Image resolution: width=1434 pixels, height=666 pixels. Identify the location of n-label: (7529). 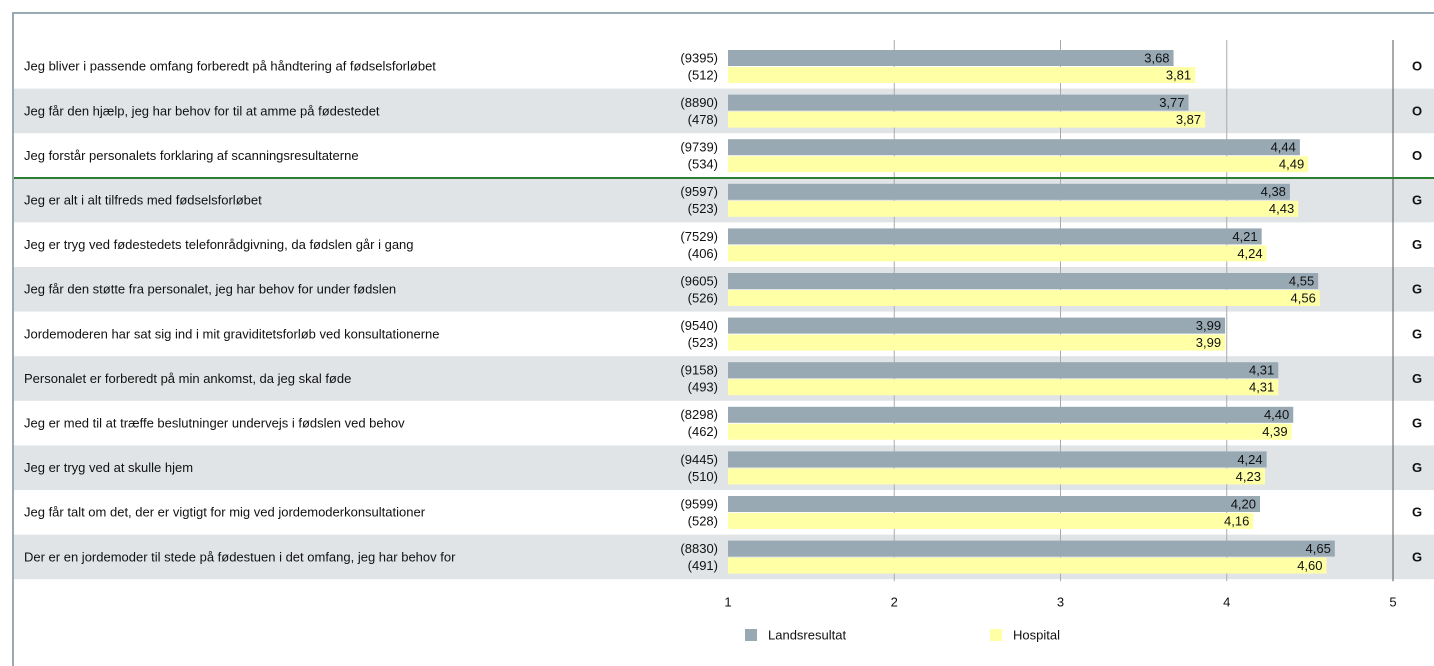
(699, 236).